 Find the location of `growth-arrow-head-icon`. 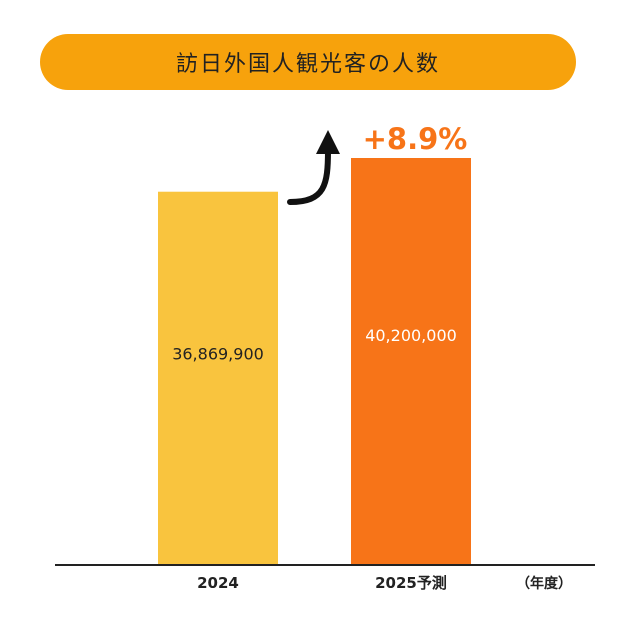

growth-arrow-head-icon is located at coordinates (328, 142).